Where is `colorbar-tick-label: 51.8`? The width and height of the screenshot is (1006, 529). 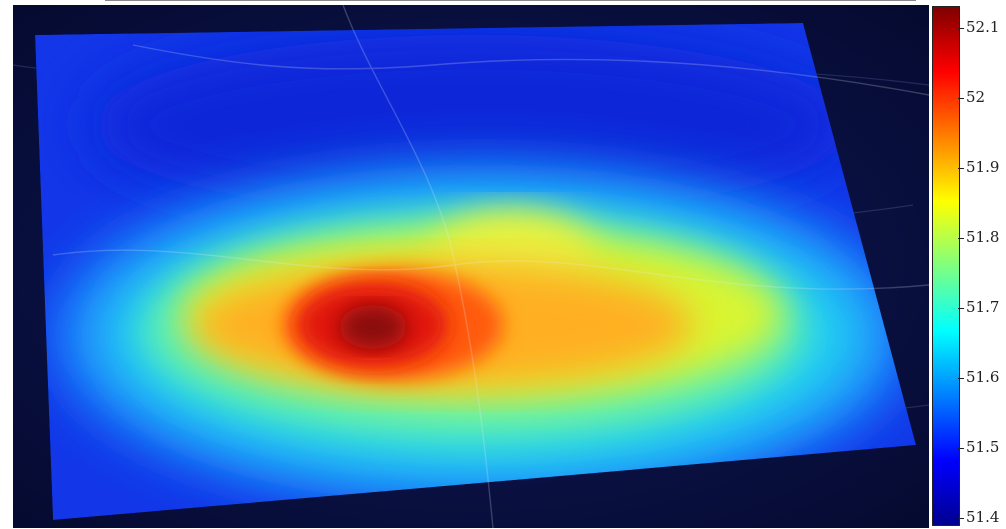 colorbar-tick-label: 51.8 is located at coordinates (983, 237).